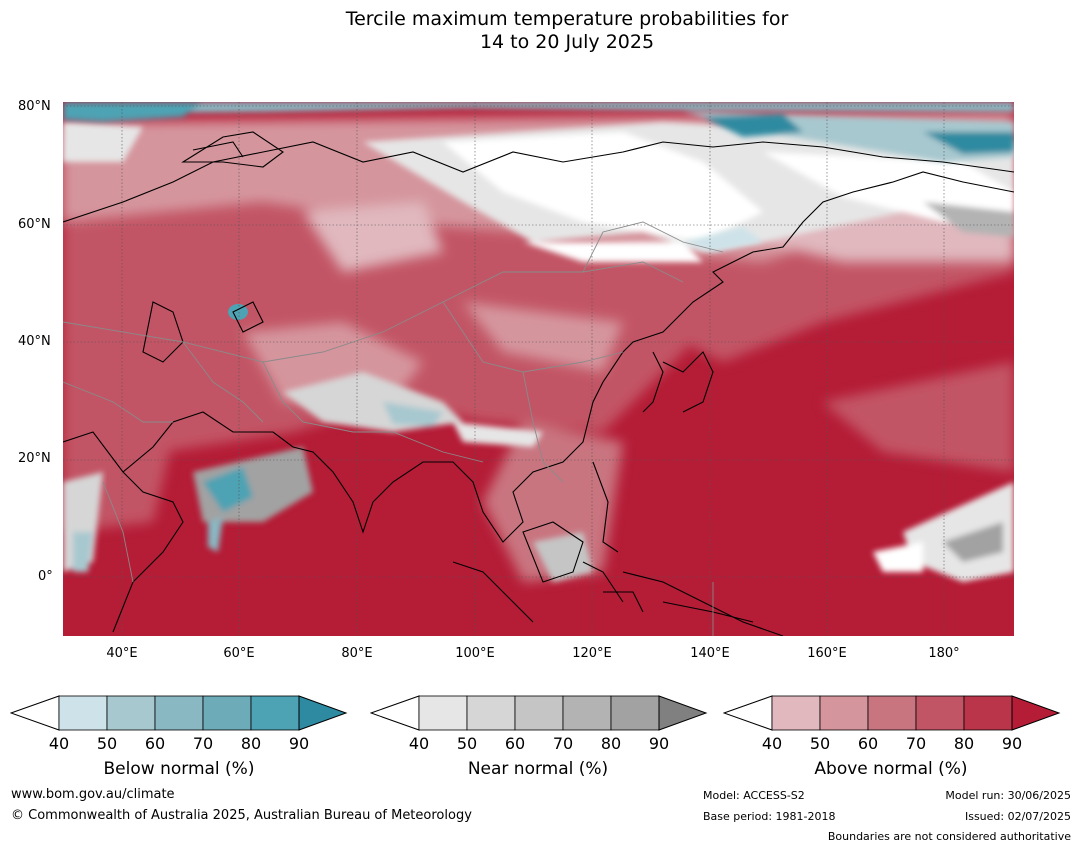  What do you see at coordinates (93, 794) in the screenshot?
I see `website-link: www.bom.gov.au/climate` at bounding box center [93, 794].